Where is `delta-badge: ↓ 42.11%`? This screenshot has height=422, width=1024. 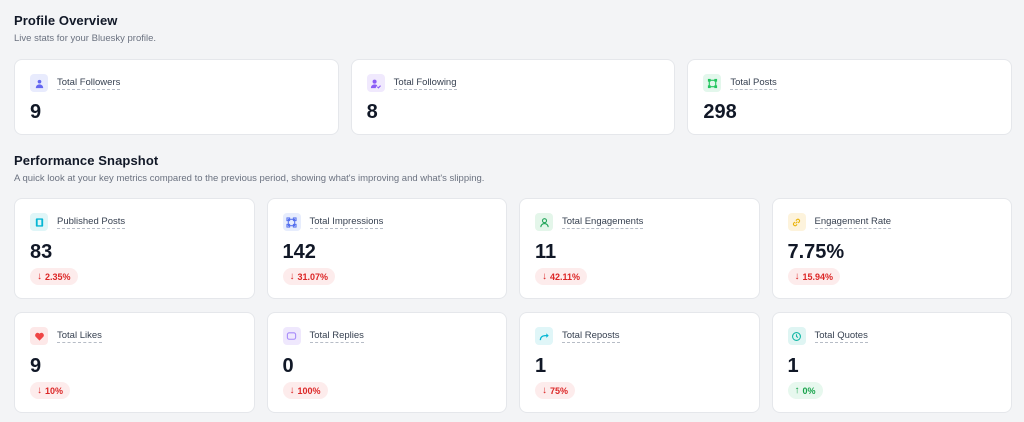 delta-badge: ↓ 42.11% is located at coordinates (561, 276).